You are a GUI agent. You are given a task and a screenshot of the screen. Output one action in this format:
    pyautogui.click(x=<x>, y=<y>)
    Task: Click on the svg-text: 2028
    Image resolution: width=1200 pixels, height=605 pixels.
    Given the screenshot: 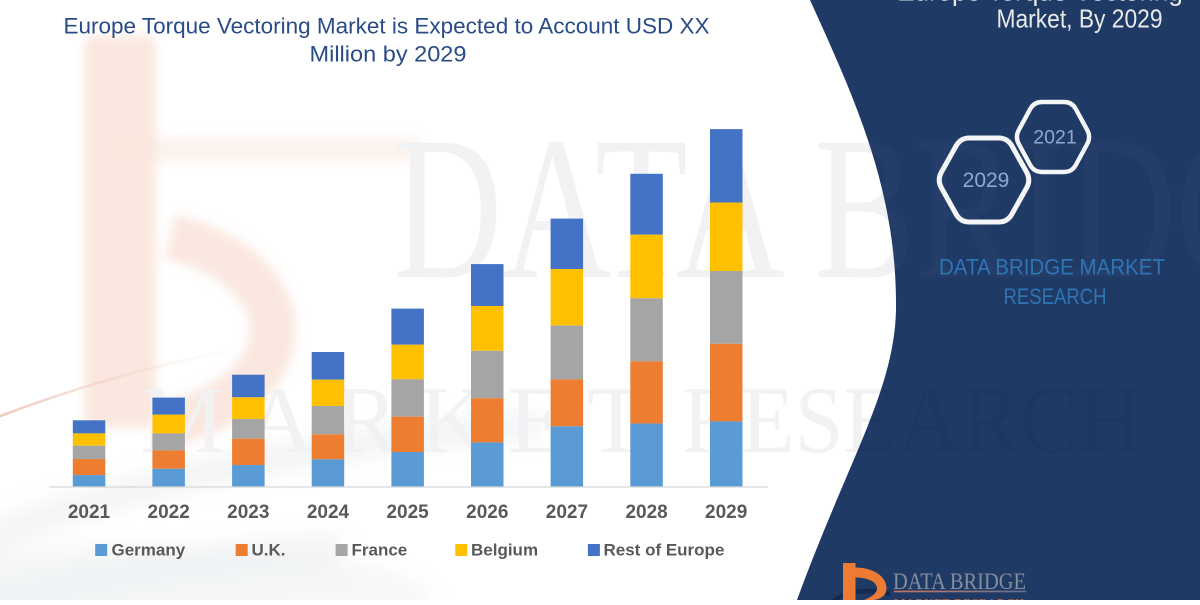 What is the action you would take?
    pyautogui.click(x=646, y=512)
    